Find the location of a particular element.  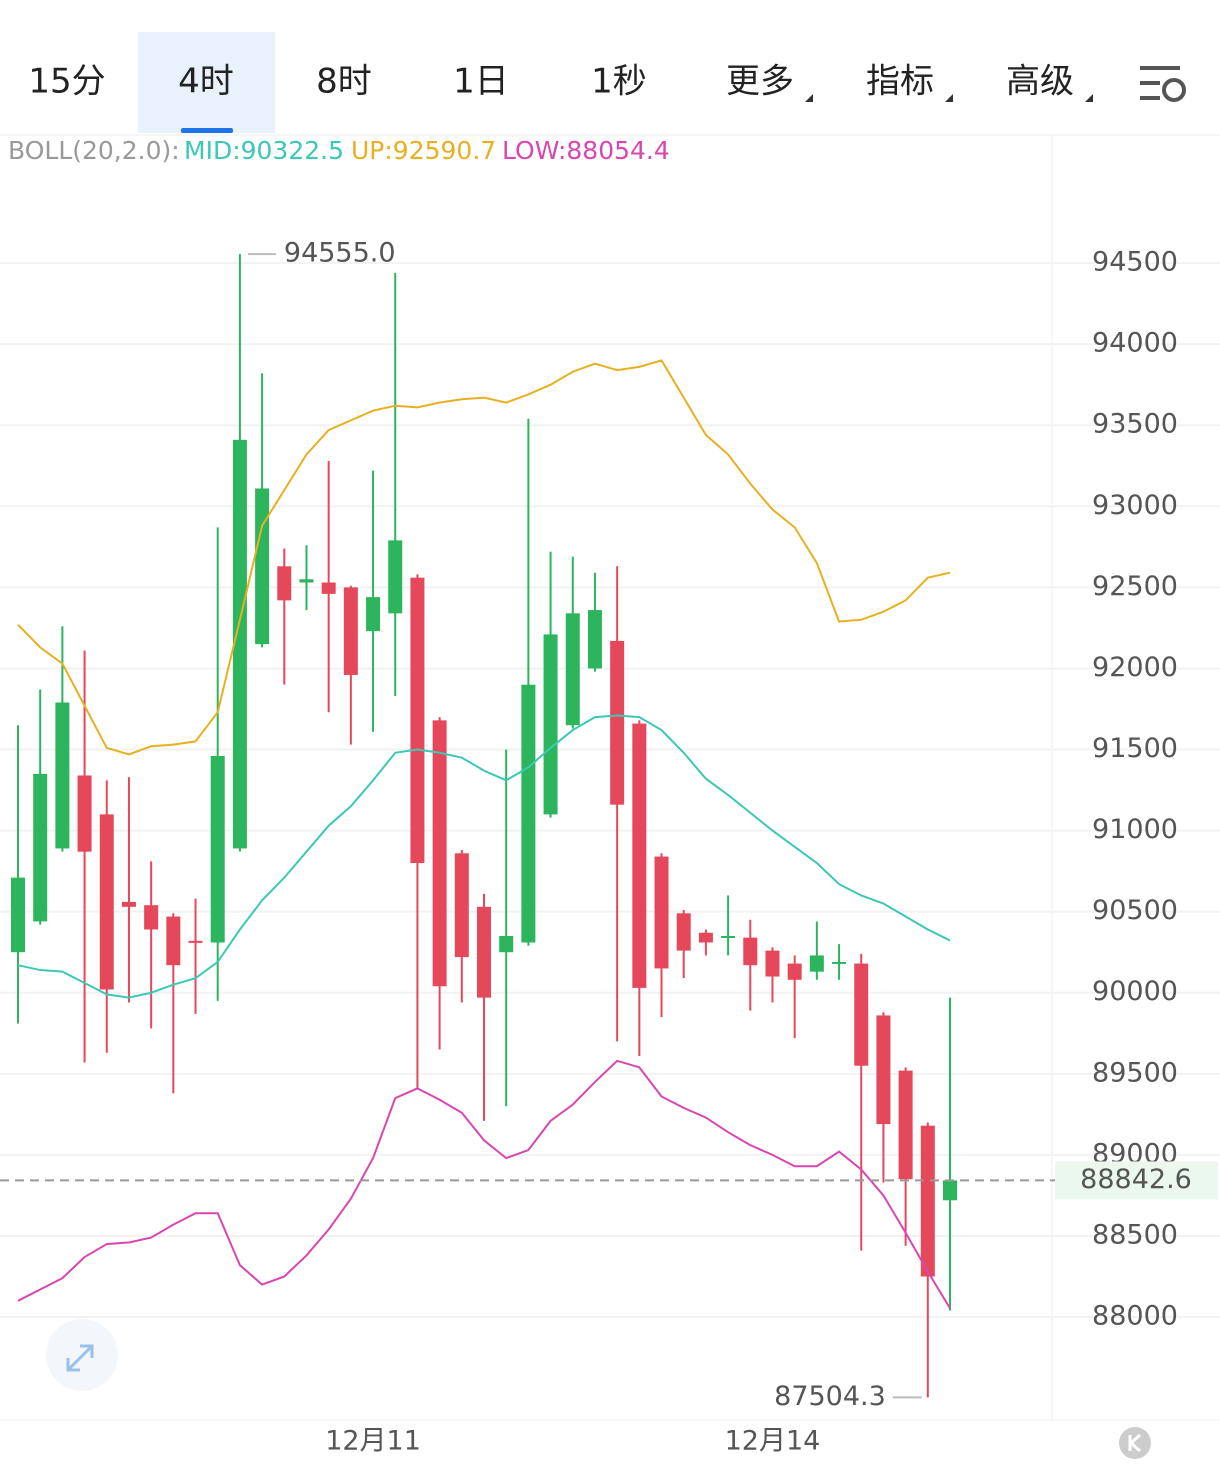

y-tick-label: 88500 is located at coordinates (1135, 1234).